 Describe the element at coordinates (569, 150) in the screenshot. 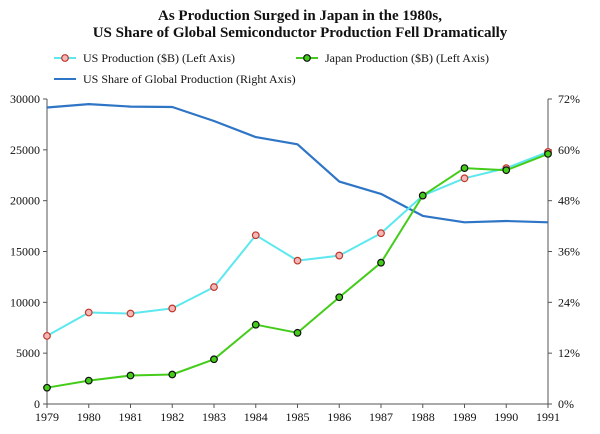

I see `right-tick-label: 60%` at that location.